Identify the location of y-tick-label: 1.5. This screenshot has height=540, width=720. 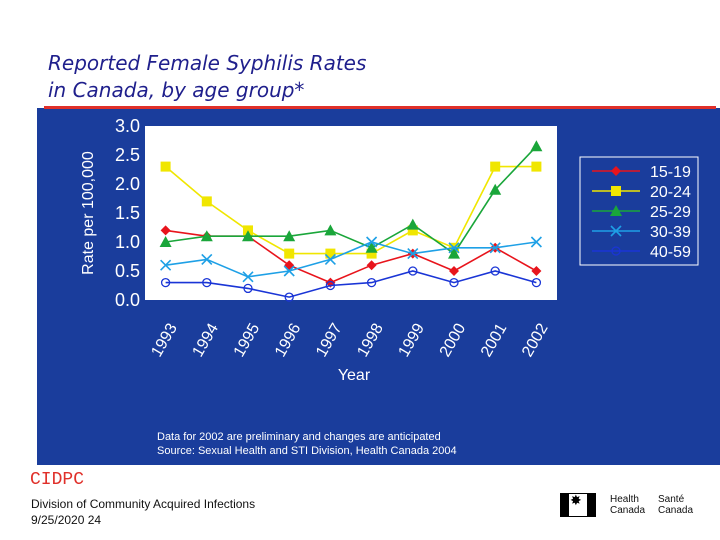
(127, 213).